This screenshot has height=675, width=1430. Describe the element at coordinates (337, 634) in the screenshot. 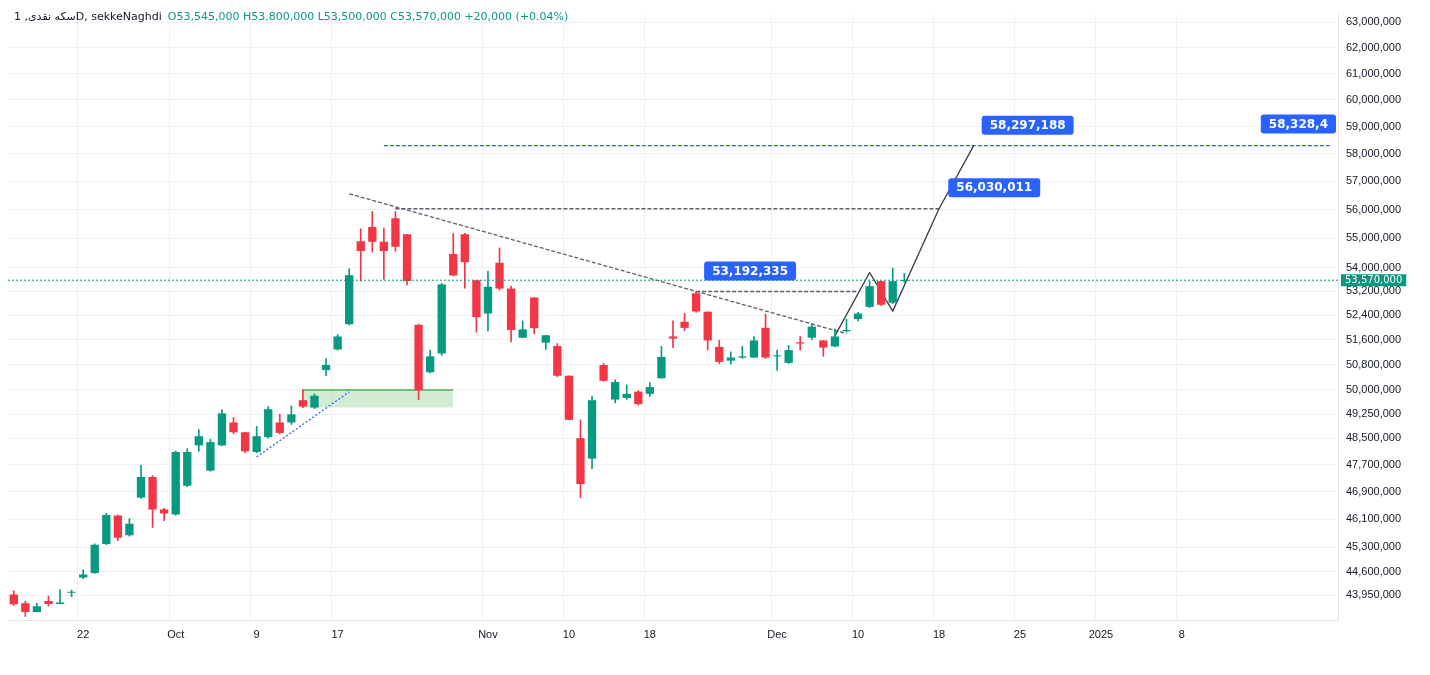

I see `x-tick-label: 17` at that location.